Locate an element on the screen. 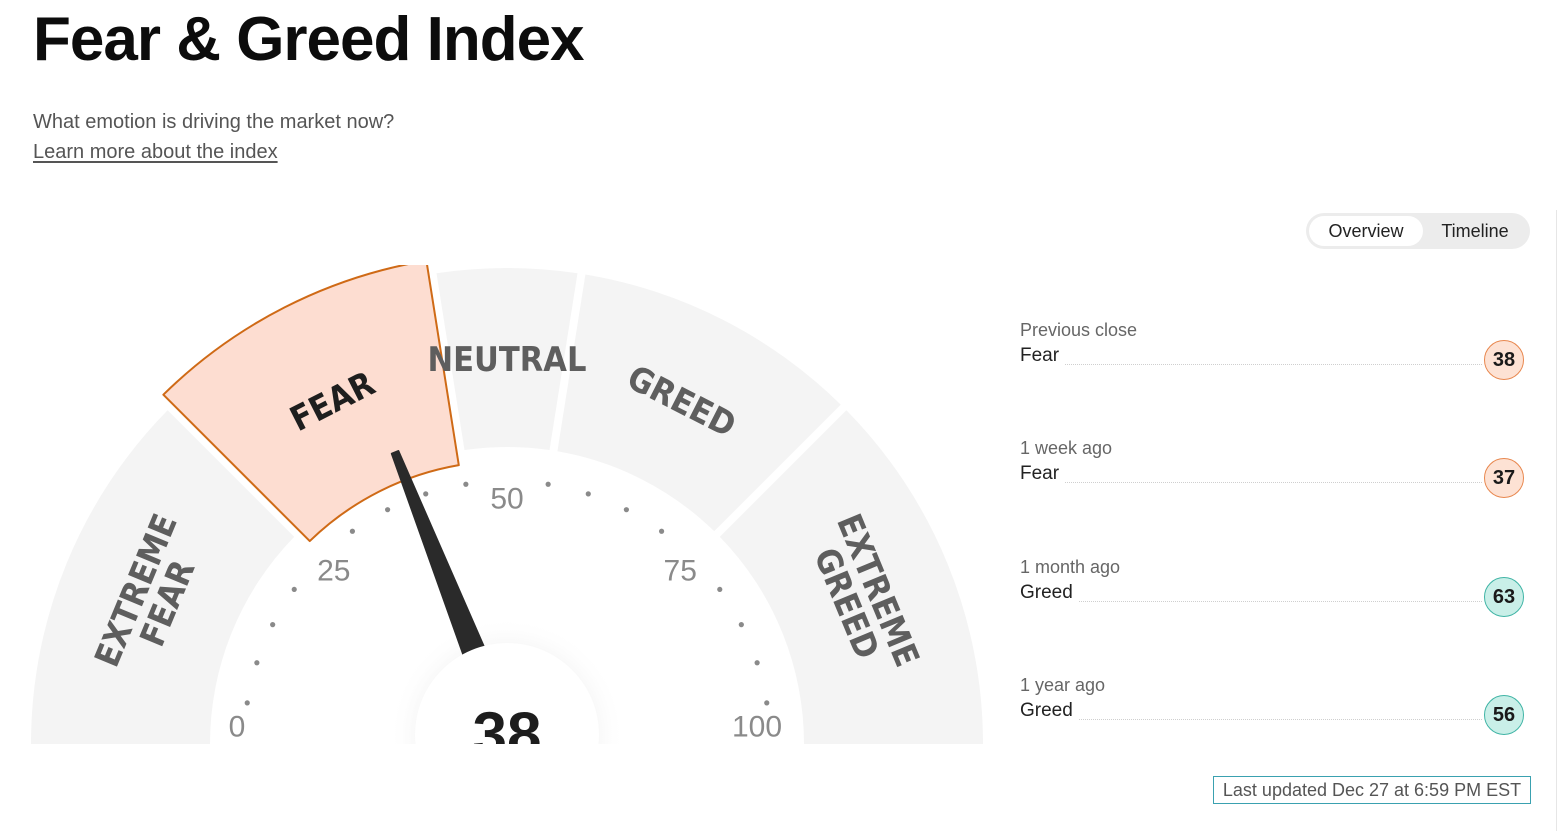  gauge-segment-extreme-fear is located at coordinates (163, 577).